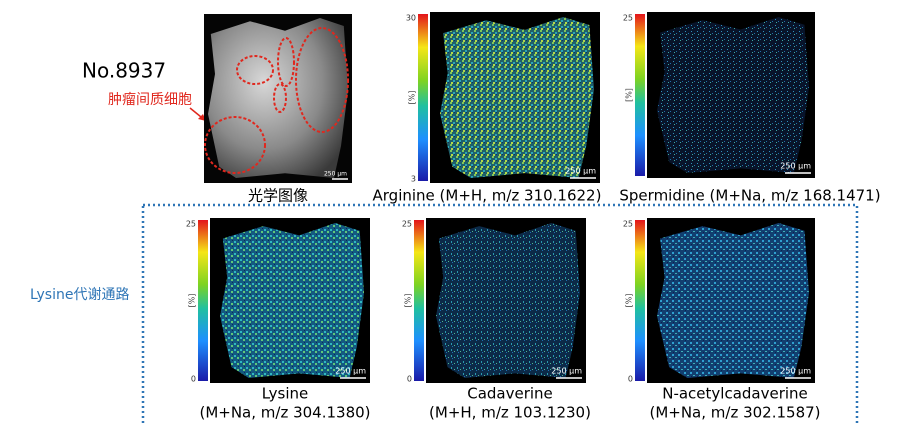 The image size is (923, 425). I want to click on caption: (M+Na, m/z 302.1587), so click(734, 413).